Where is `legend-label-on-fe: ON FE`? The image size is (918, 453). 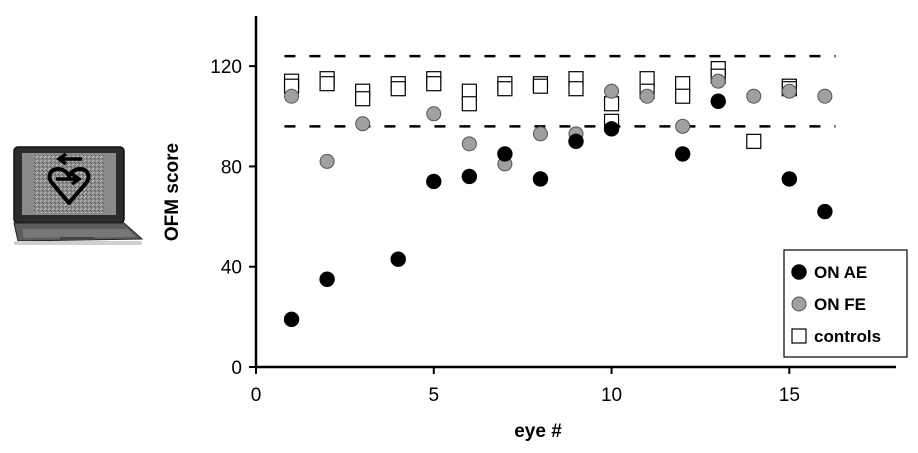 legend-label-on-fe: ON FE is located at coordinates (840, 304).